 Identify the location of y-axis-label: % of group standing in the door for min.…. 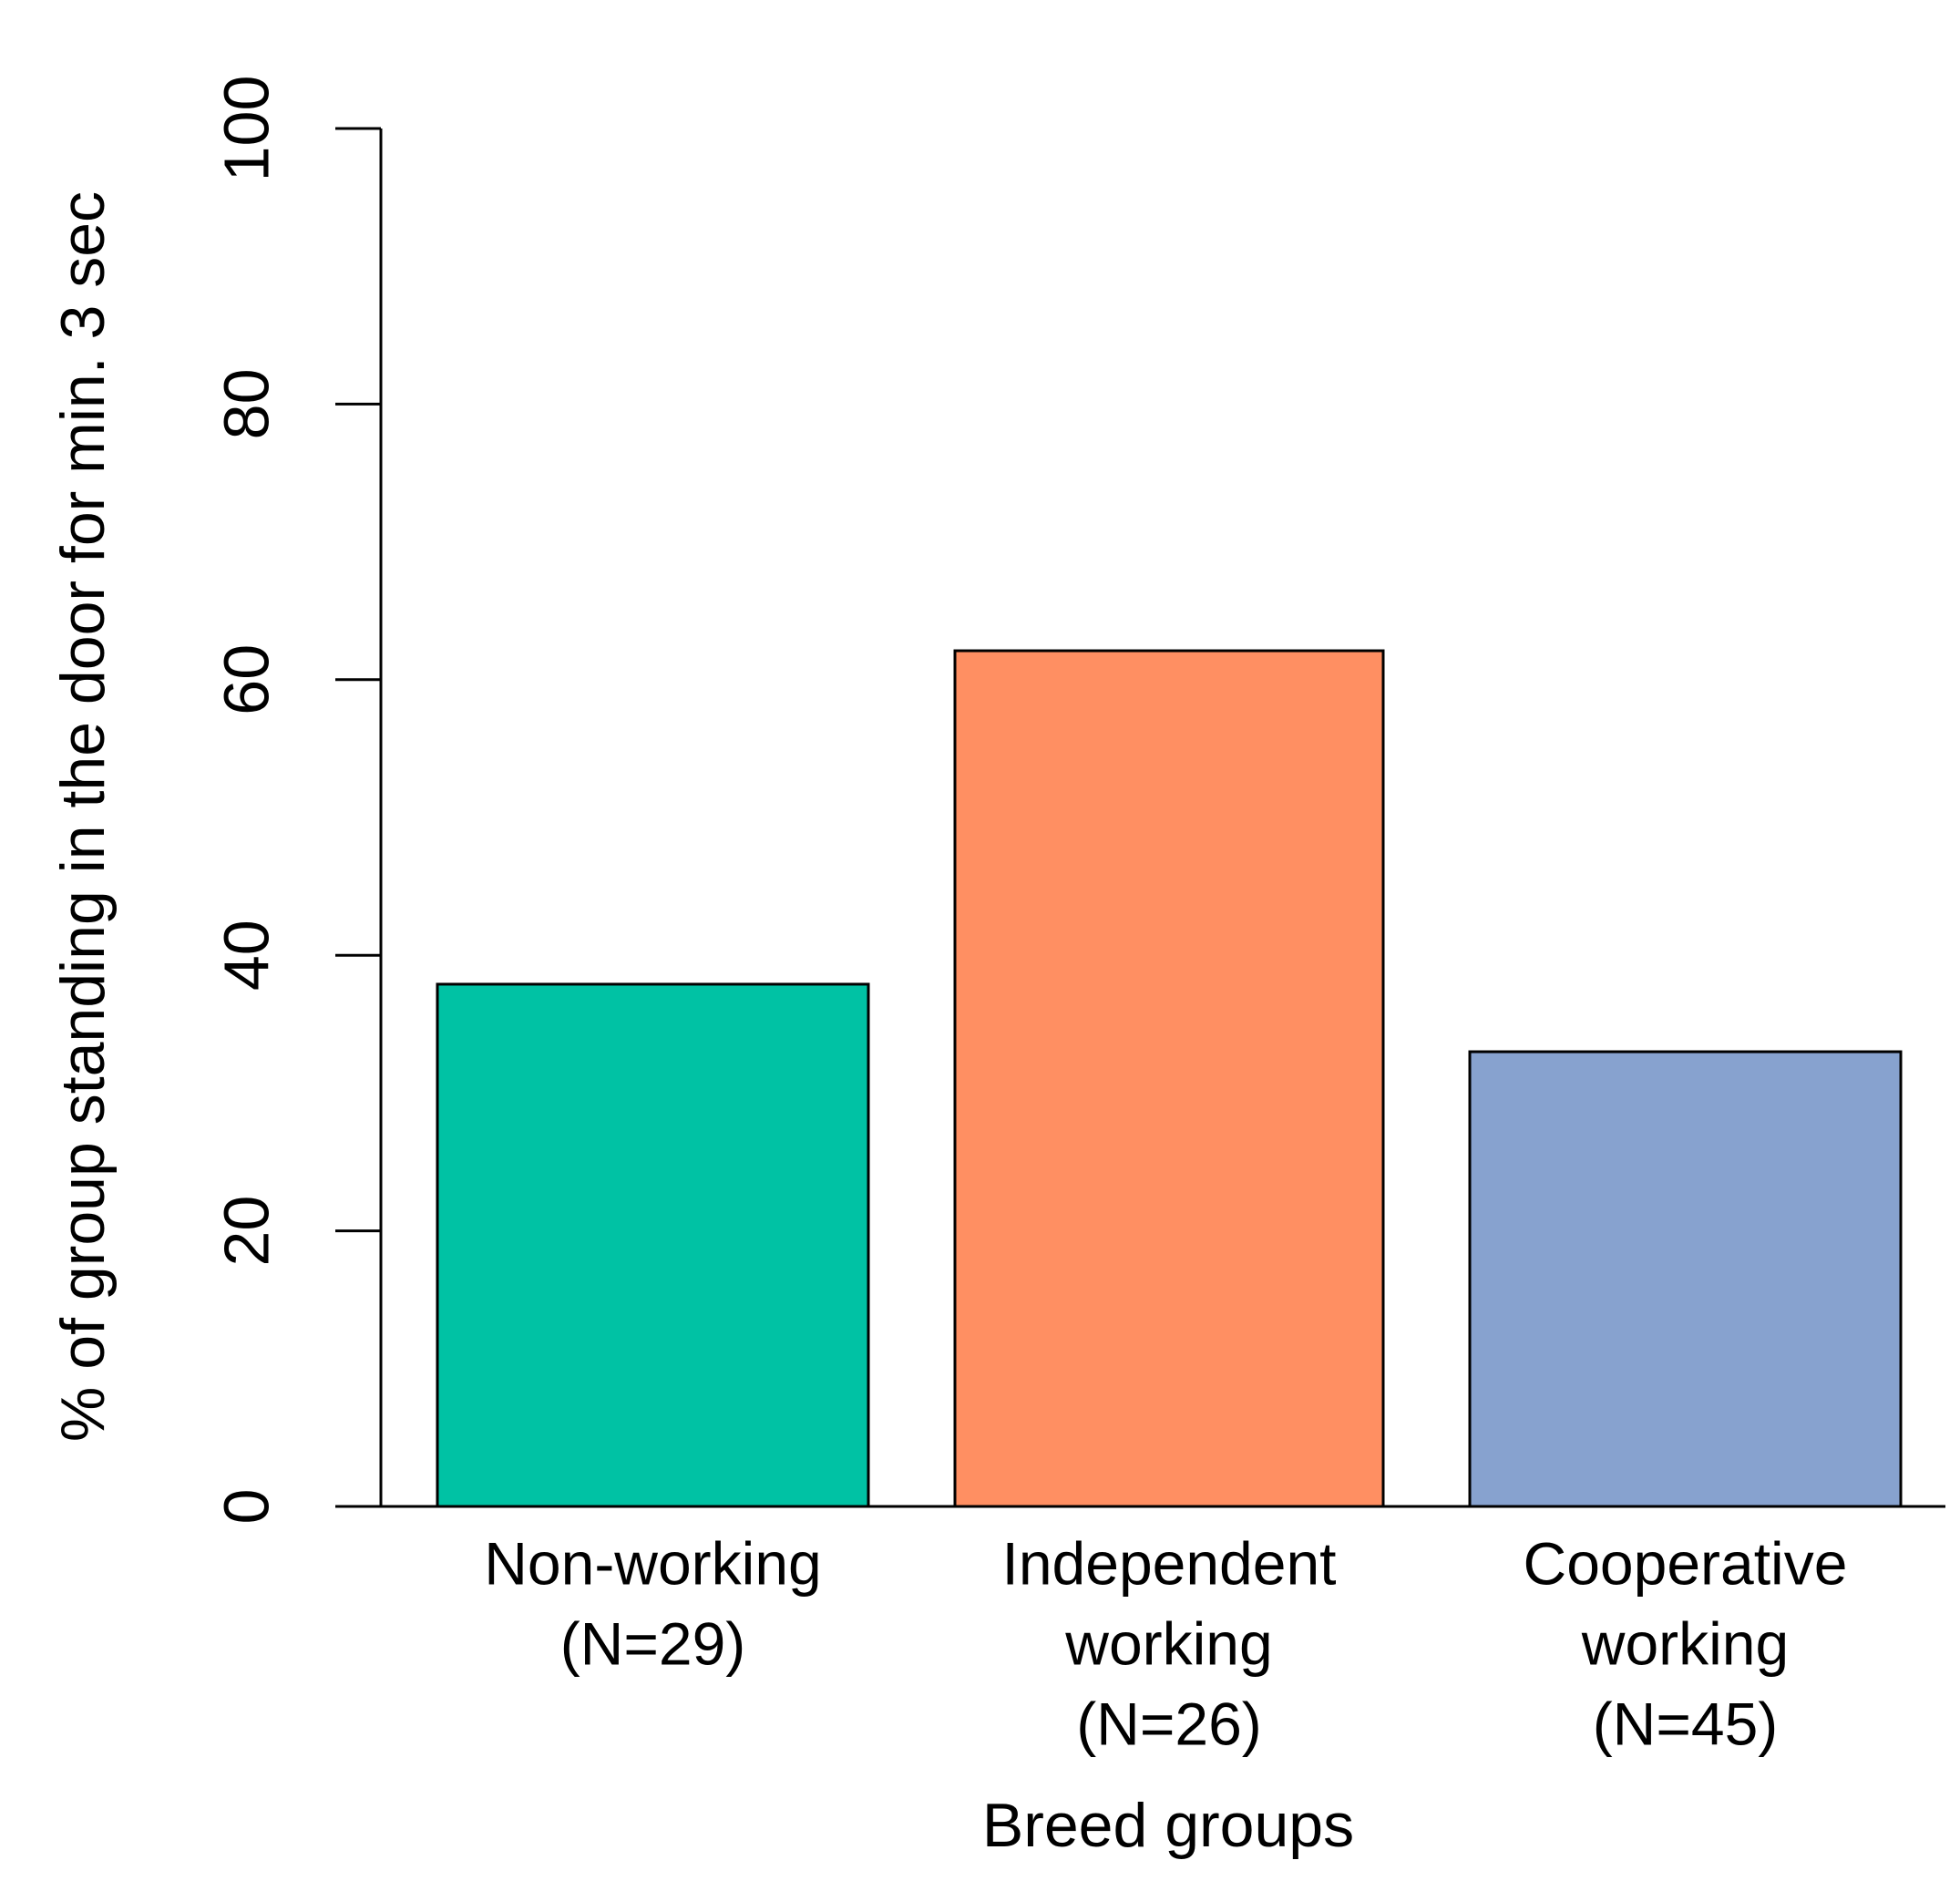
(83, 817).